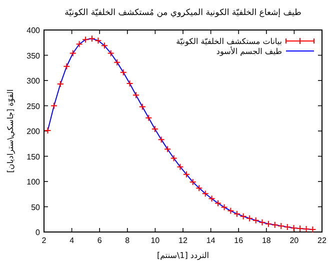  What do you see at coordinates (10, 131) in the screenshot?
I see `y-axis-title: القوّة [جاسكي\ستراديان]` at bounding box center [10, 131].